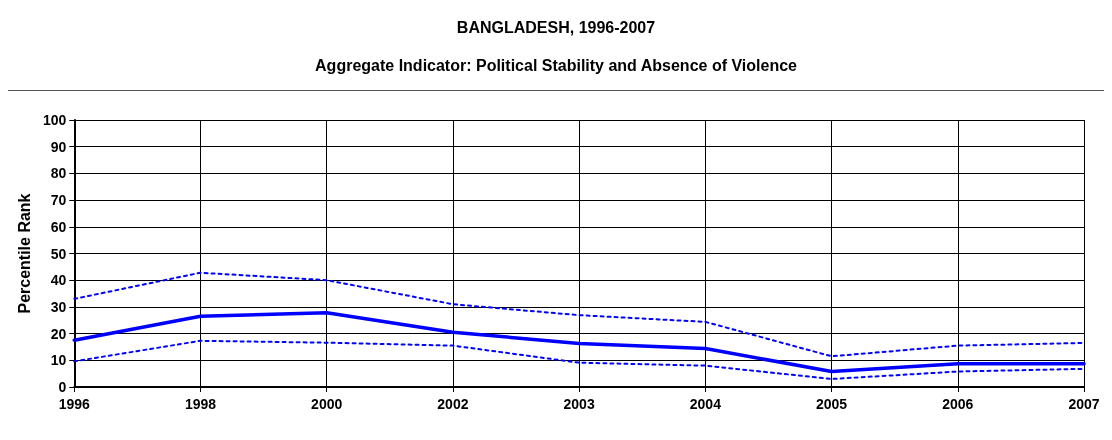 This screenshot has width=1112, height=440. Describe the element at coordinates (58, 173) in the screenshot. I see `y-tick-label: 80` at that location.